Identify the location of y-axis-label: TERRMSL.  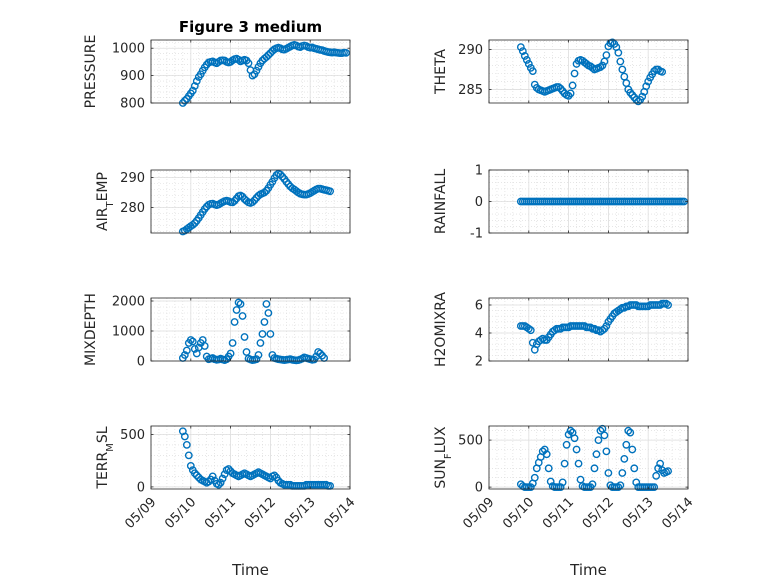
(105, 457).